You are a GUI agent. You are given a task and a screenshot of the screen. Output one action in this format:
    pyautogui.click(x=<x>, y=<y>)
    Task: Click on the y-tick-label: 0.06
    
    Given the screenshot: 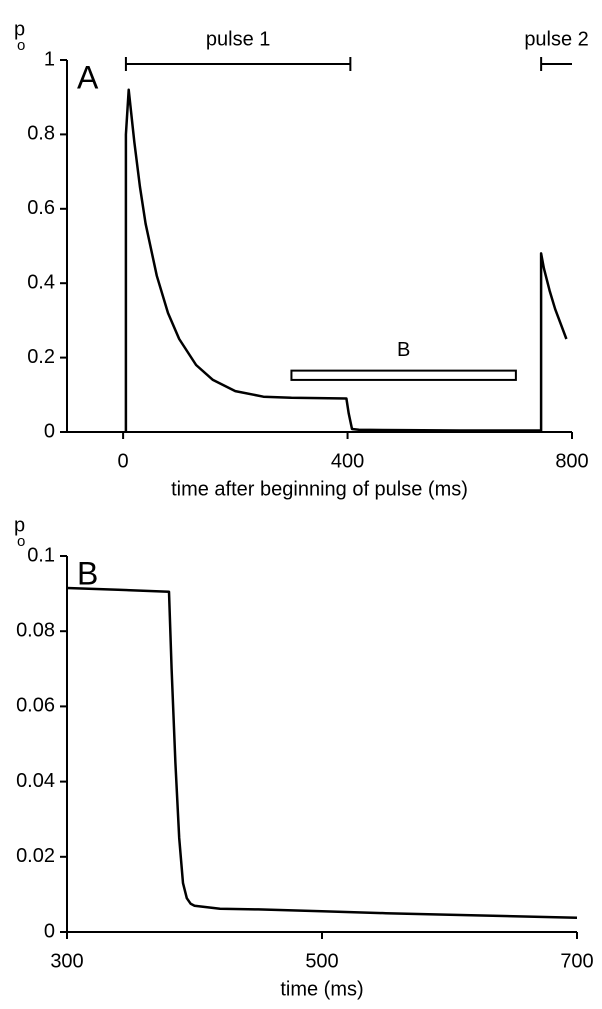 What is the action you would take?
    pyautogui.click(x=35, y=706)
    